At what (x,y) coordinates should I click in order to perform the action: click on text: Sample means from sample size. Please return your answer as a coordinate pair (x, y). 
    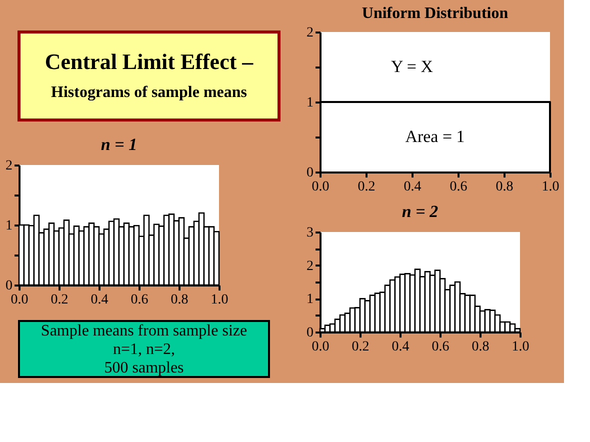
    Looking at the image, I should click on (144, 331).